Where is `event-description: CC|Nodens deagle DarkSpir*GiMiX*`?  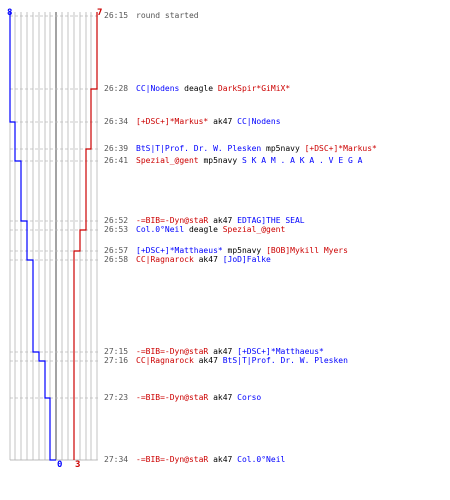 event-description: CC|Nodens deagle DarkSpir*GiMiX* is located at coordinates (213, 88).